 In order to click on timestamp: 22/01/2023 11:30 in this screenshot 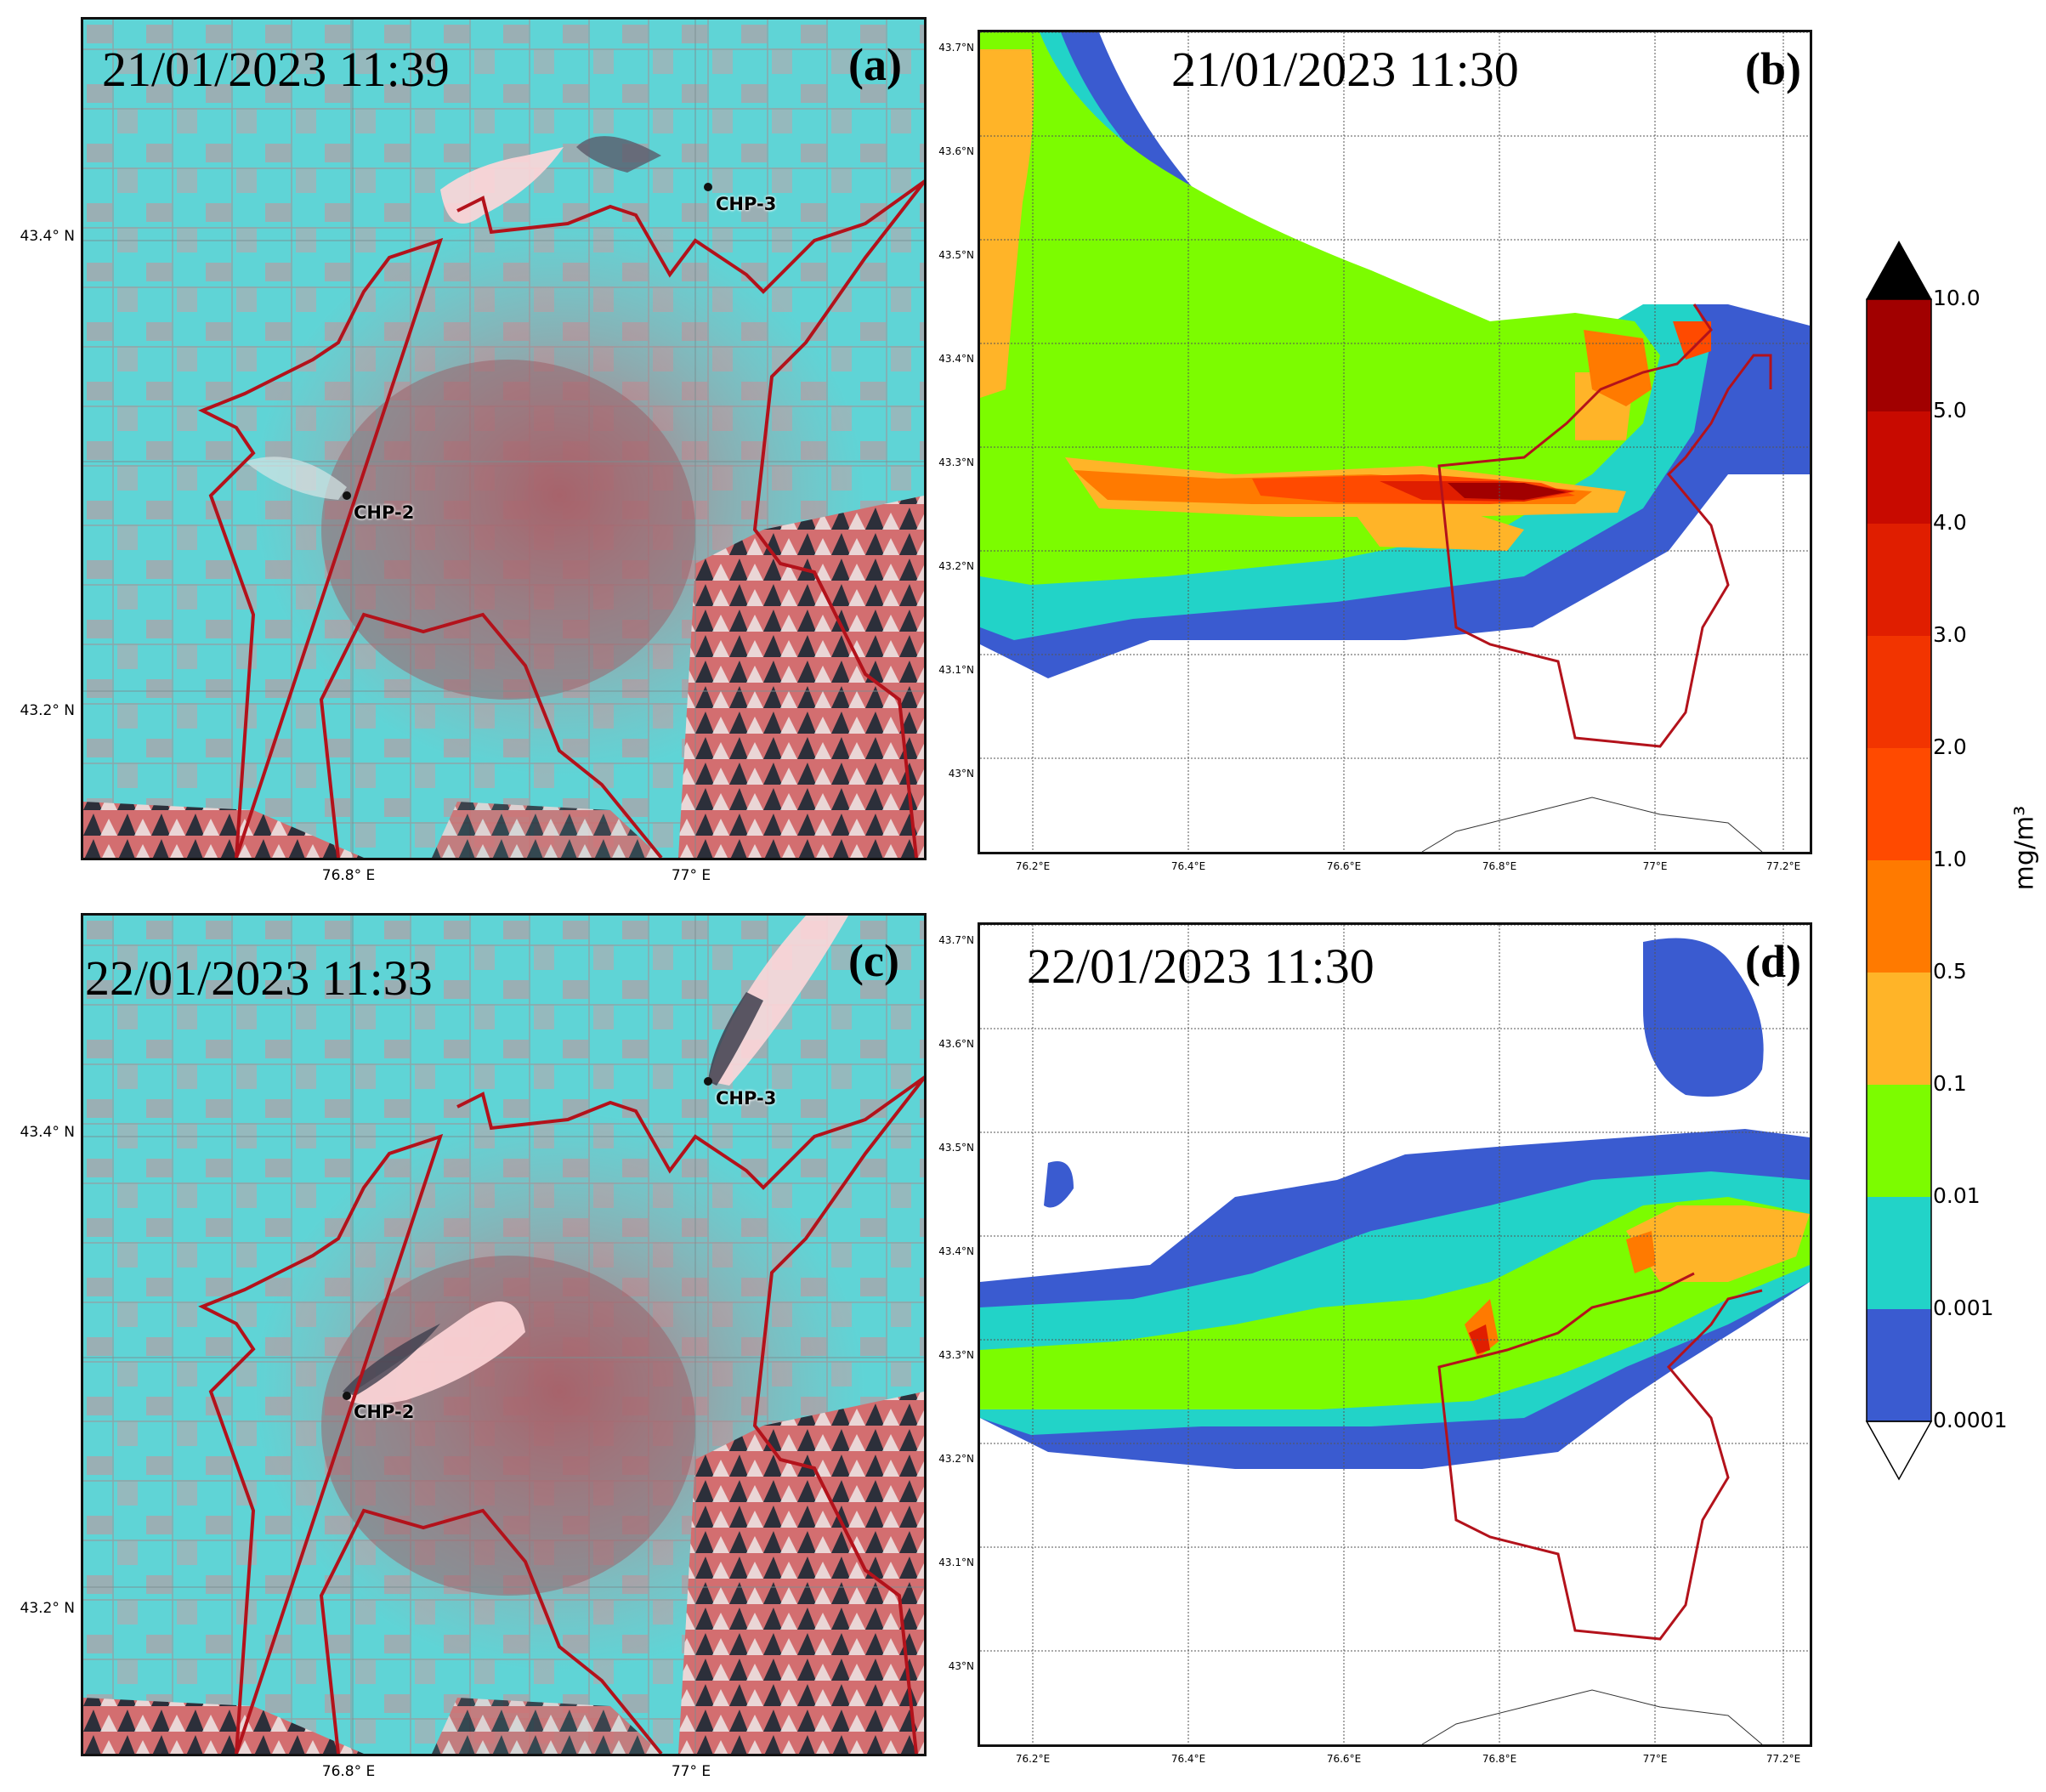, I will do `click(1201, 967)`.